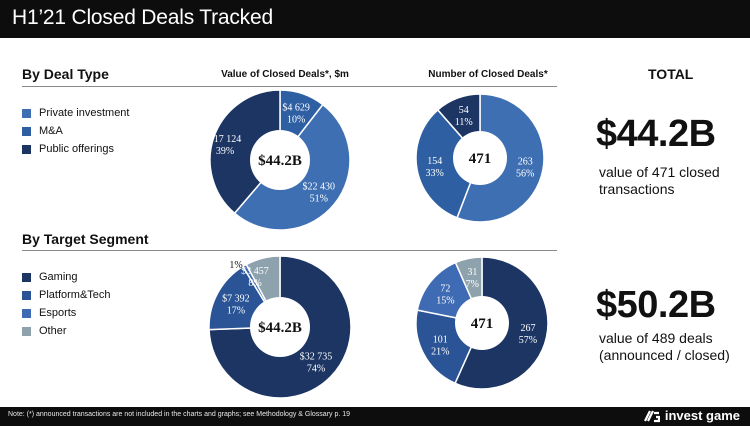  What do you see at coordinates (440, 340) in the screenshot?
I see `slice-value-label: 101` at bounding box center [440, 340].